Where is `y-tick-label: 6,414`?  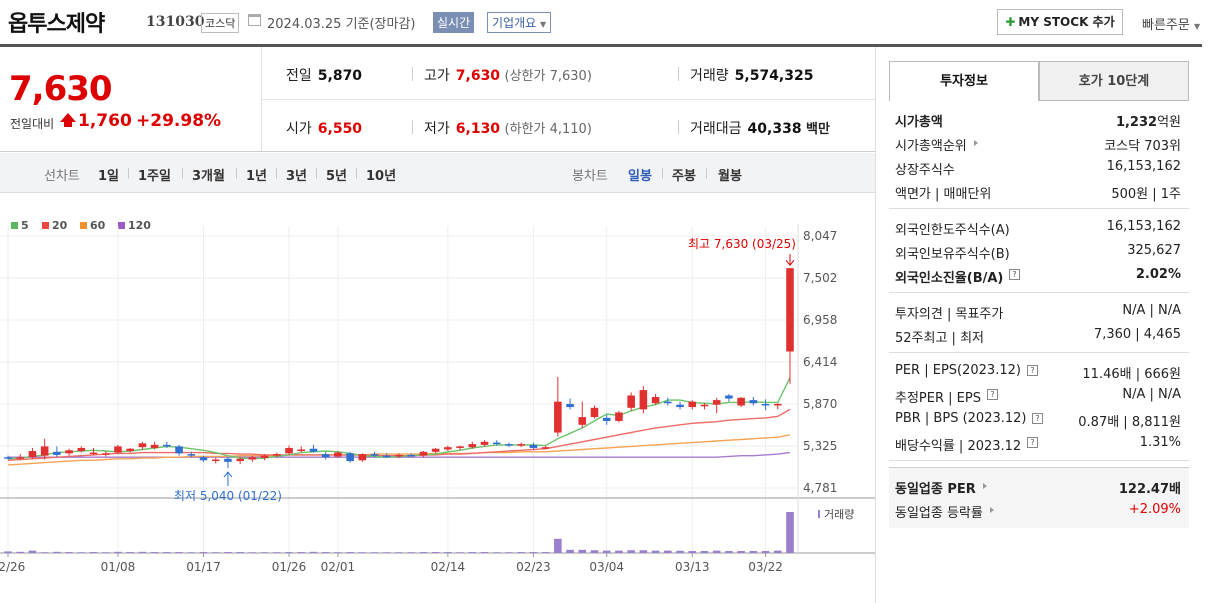 y-tick-label: 6,414 is located at coordinates (820, 362).